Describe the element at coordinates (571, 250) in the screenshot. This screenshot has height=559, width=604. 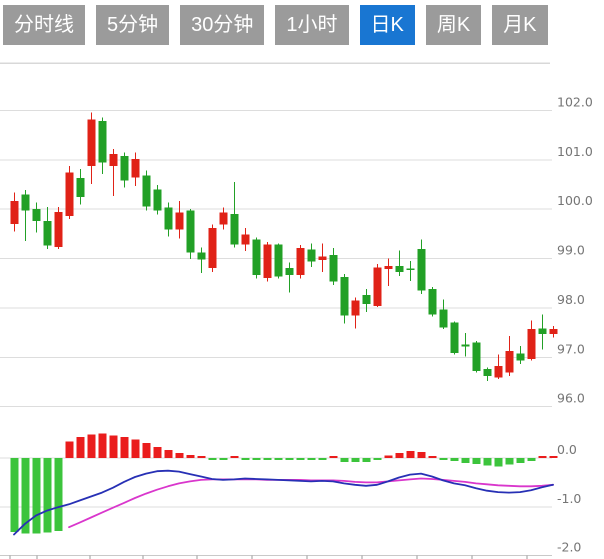
I see `price-axis-label: 99.0` at that location.